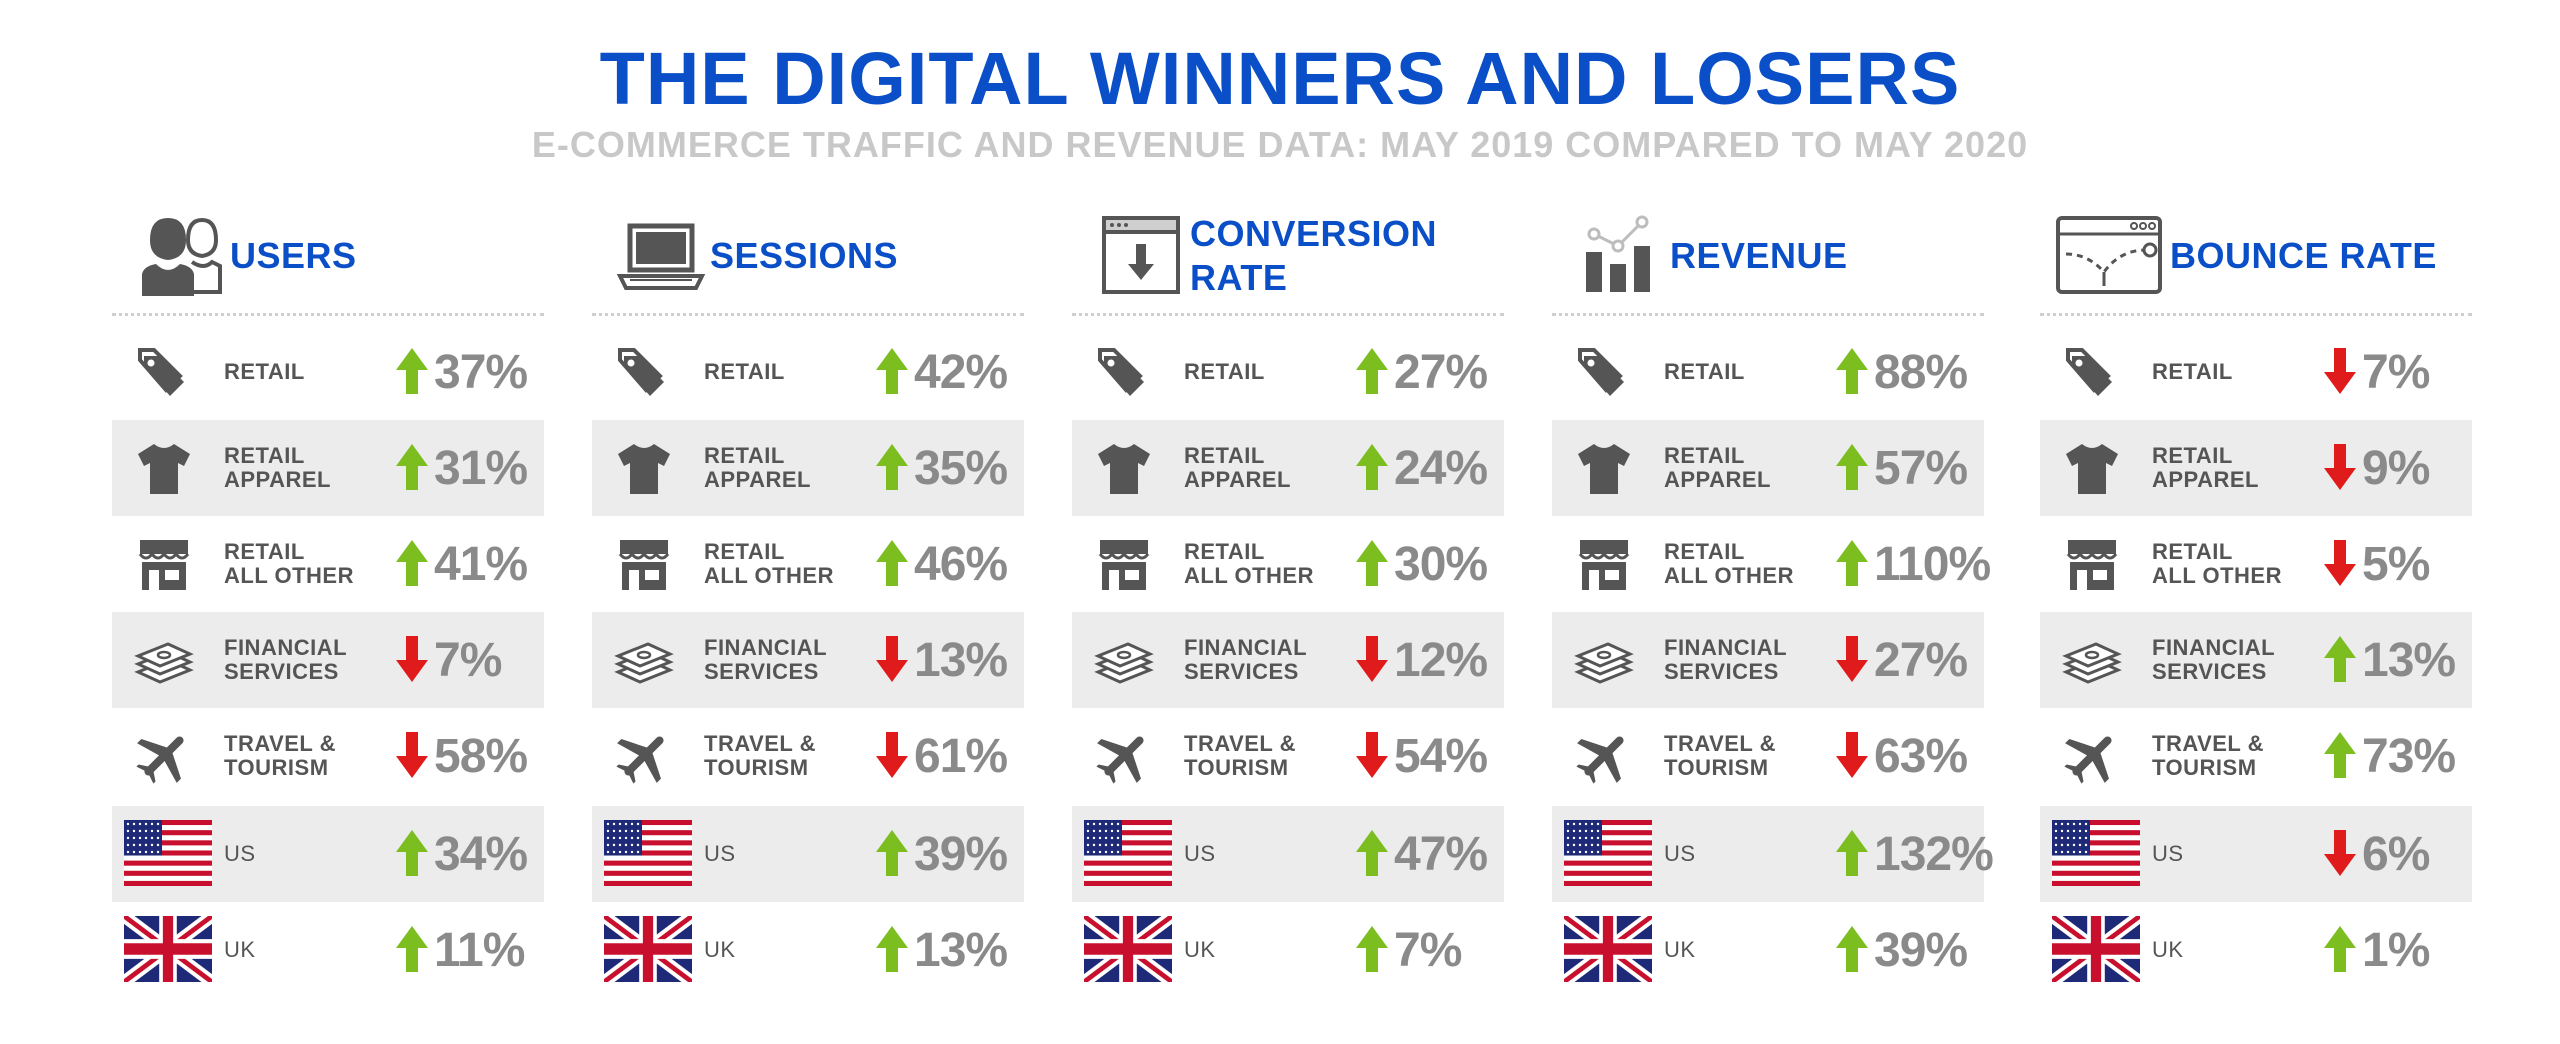 This screenshot has height=1044, width=2560. I want to click on percent-change-value: 5%, so click(2396, 564).